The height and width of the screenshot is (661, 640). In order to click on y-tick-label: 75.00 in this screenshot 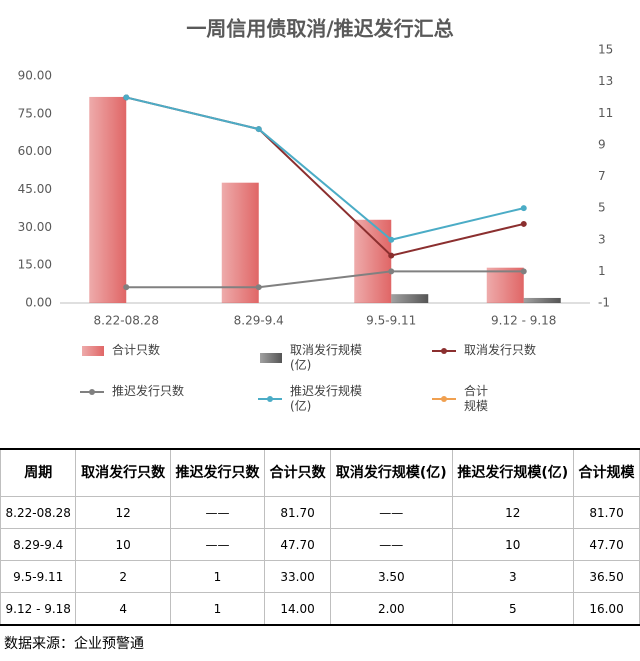, I will do `click(35, 113)`.